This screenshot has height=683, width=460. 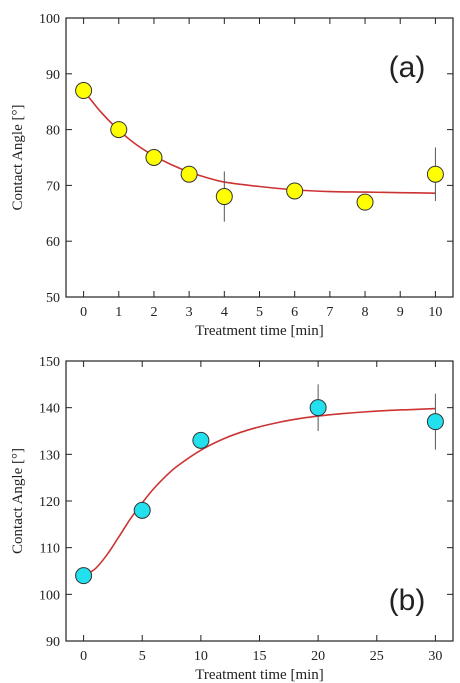 What do you see at coordinates (260, 656) in the screenshot?
I see `x-tick-label: 15` at bounding box center [260, 656].